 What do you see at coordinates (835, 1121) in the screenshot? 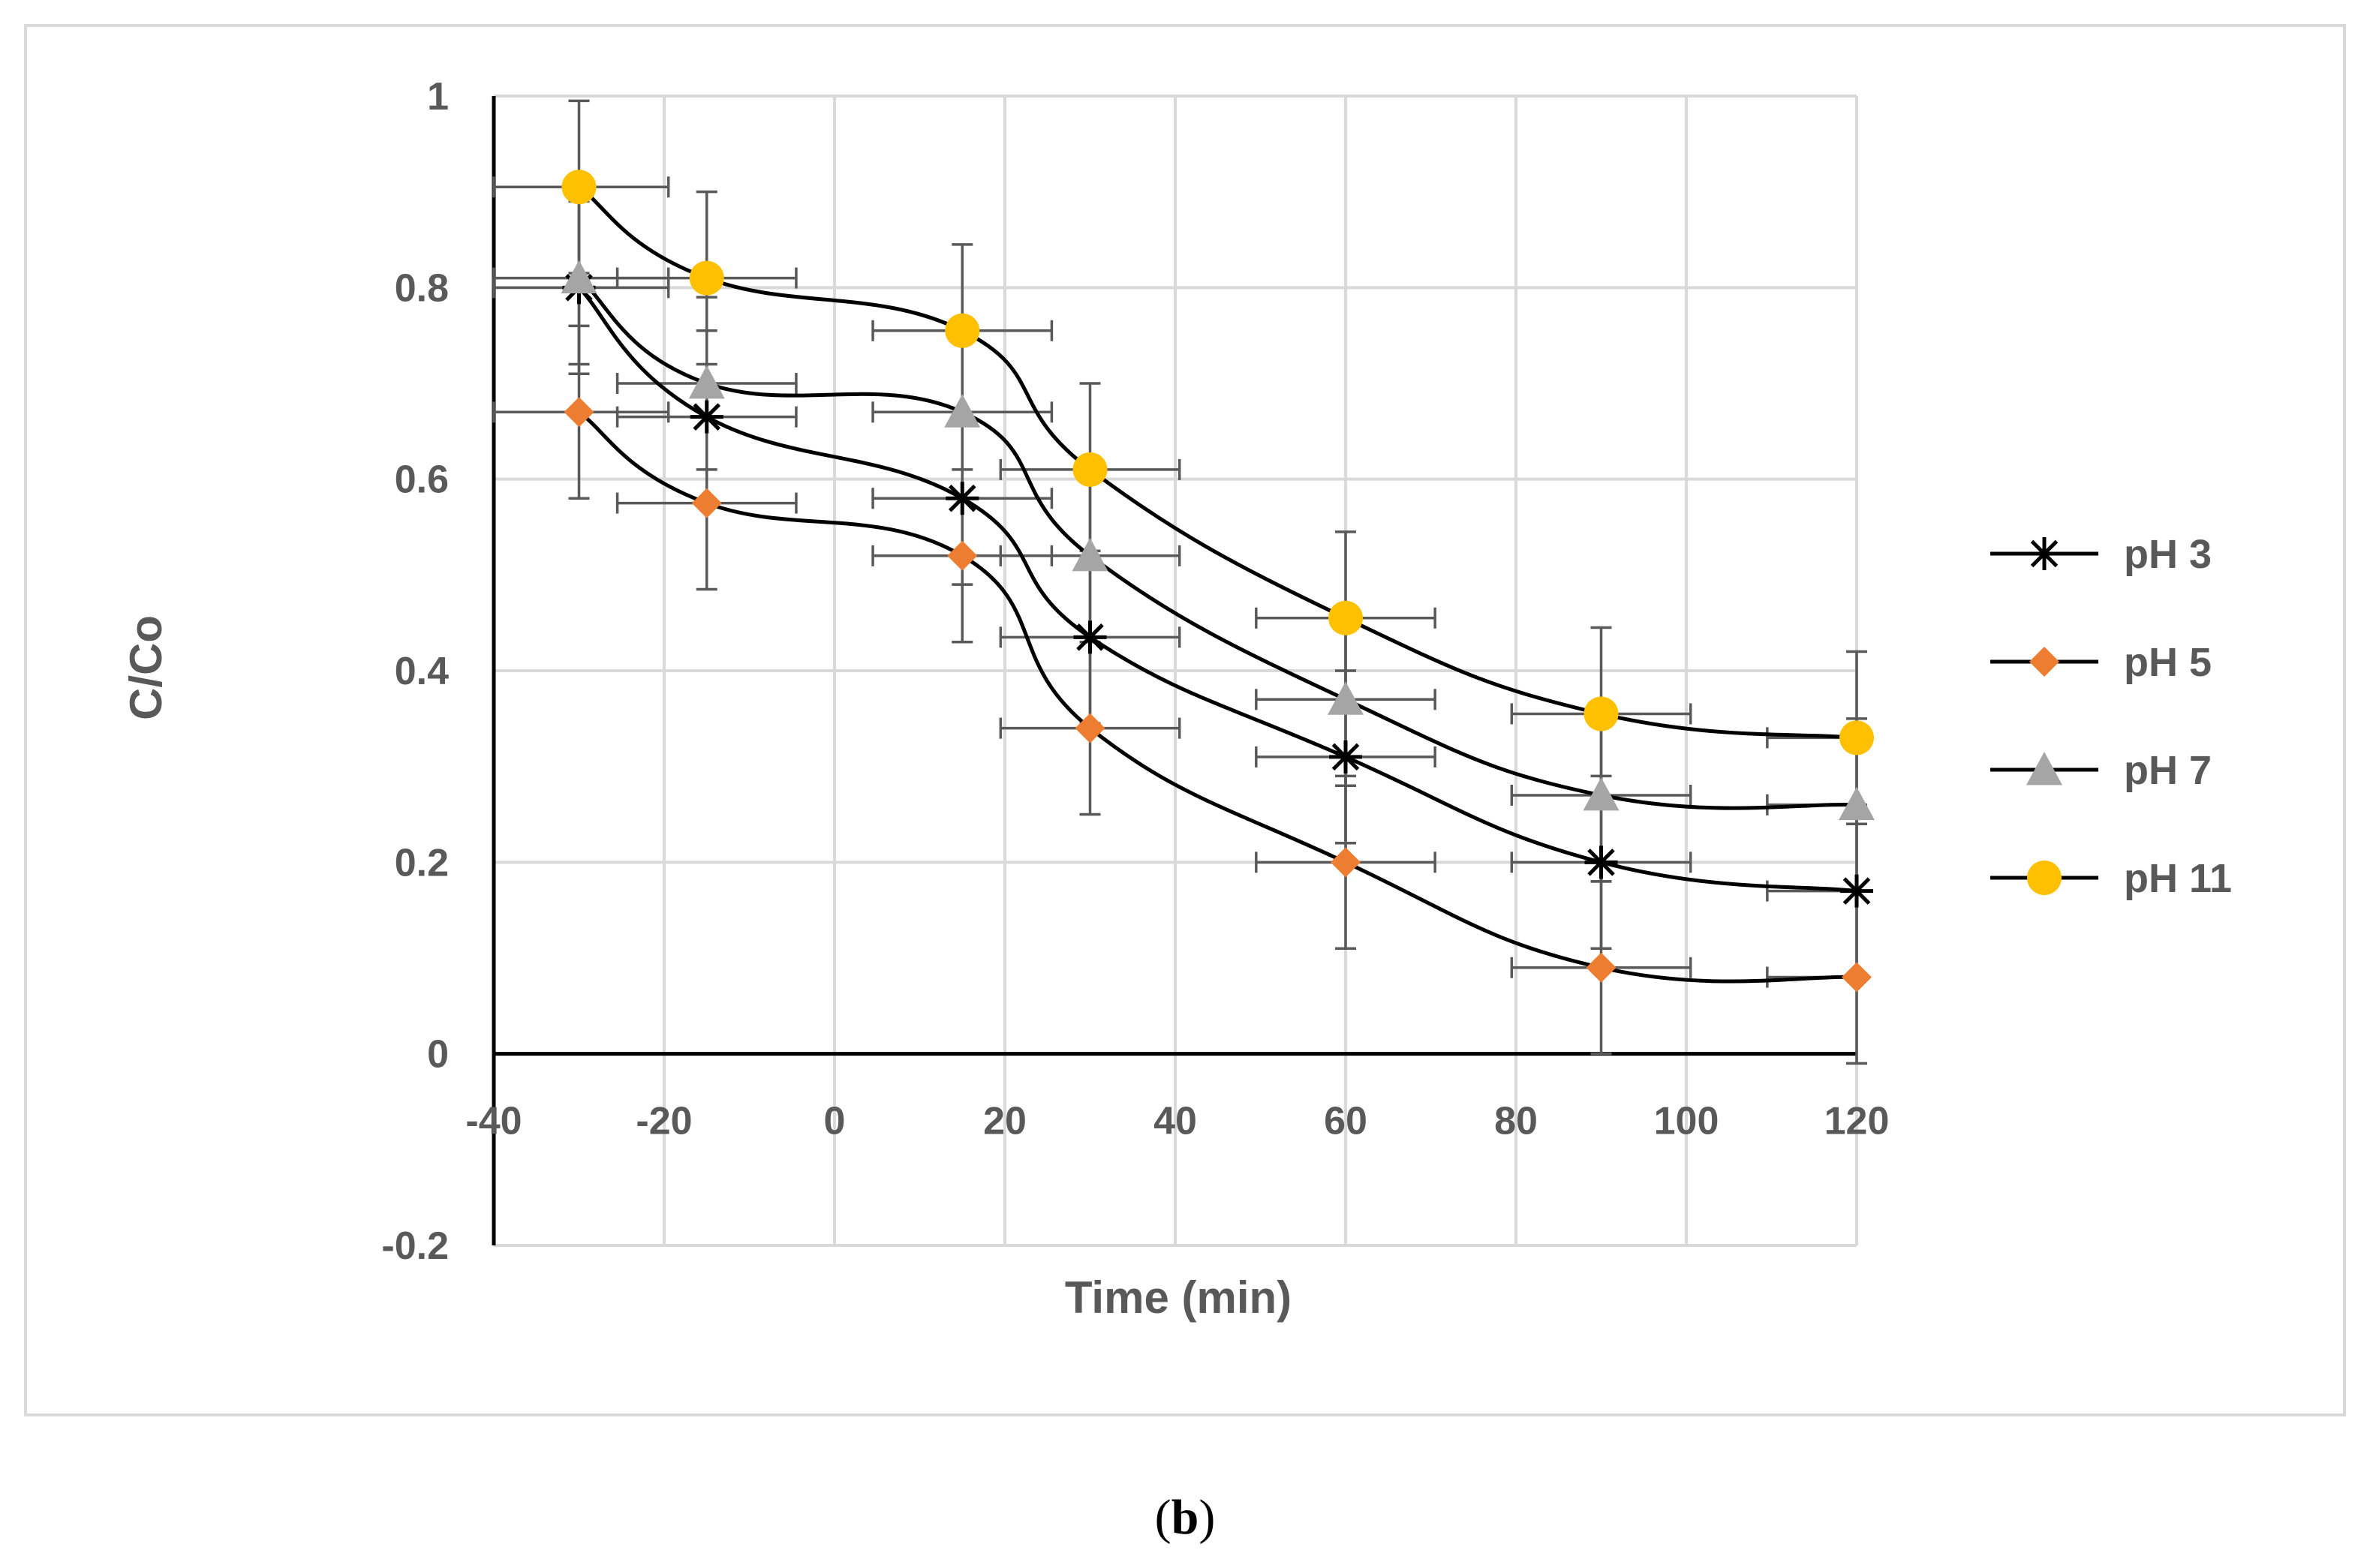
I see `x-tick-label: 0` at bounding box center [835, 1121].